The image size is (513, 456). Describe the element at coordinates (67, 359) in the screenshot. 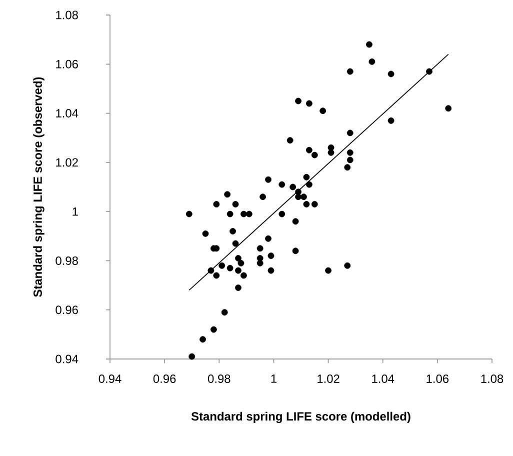

I see `y-tick-label: 0.94` at that location.